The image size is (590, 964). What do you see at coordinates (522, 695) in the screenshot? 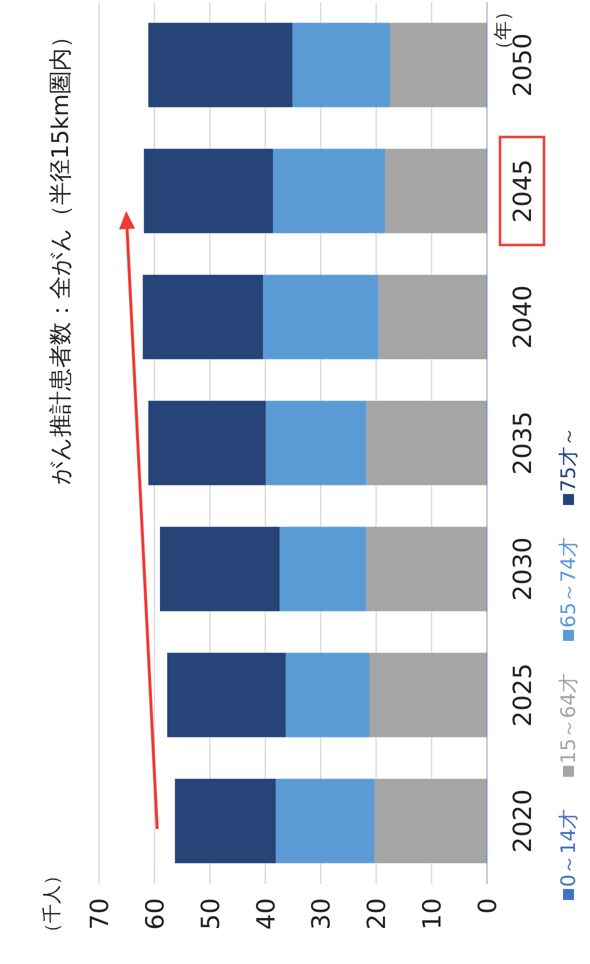
I see `y-tick-label: 2025` at bounding box center [522, 695].